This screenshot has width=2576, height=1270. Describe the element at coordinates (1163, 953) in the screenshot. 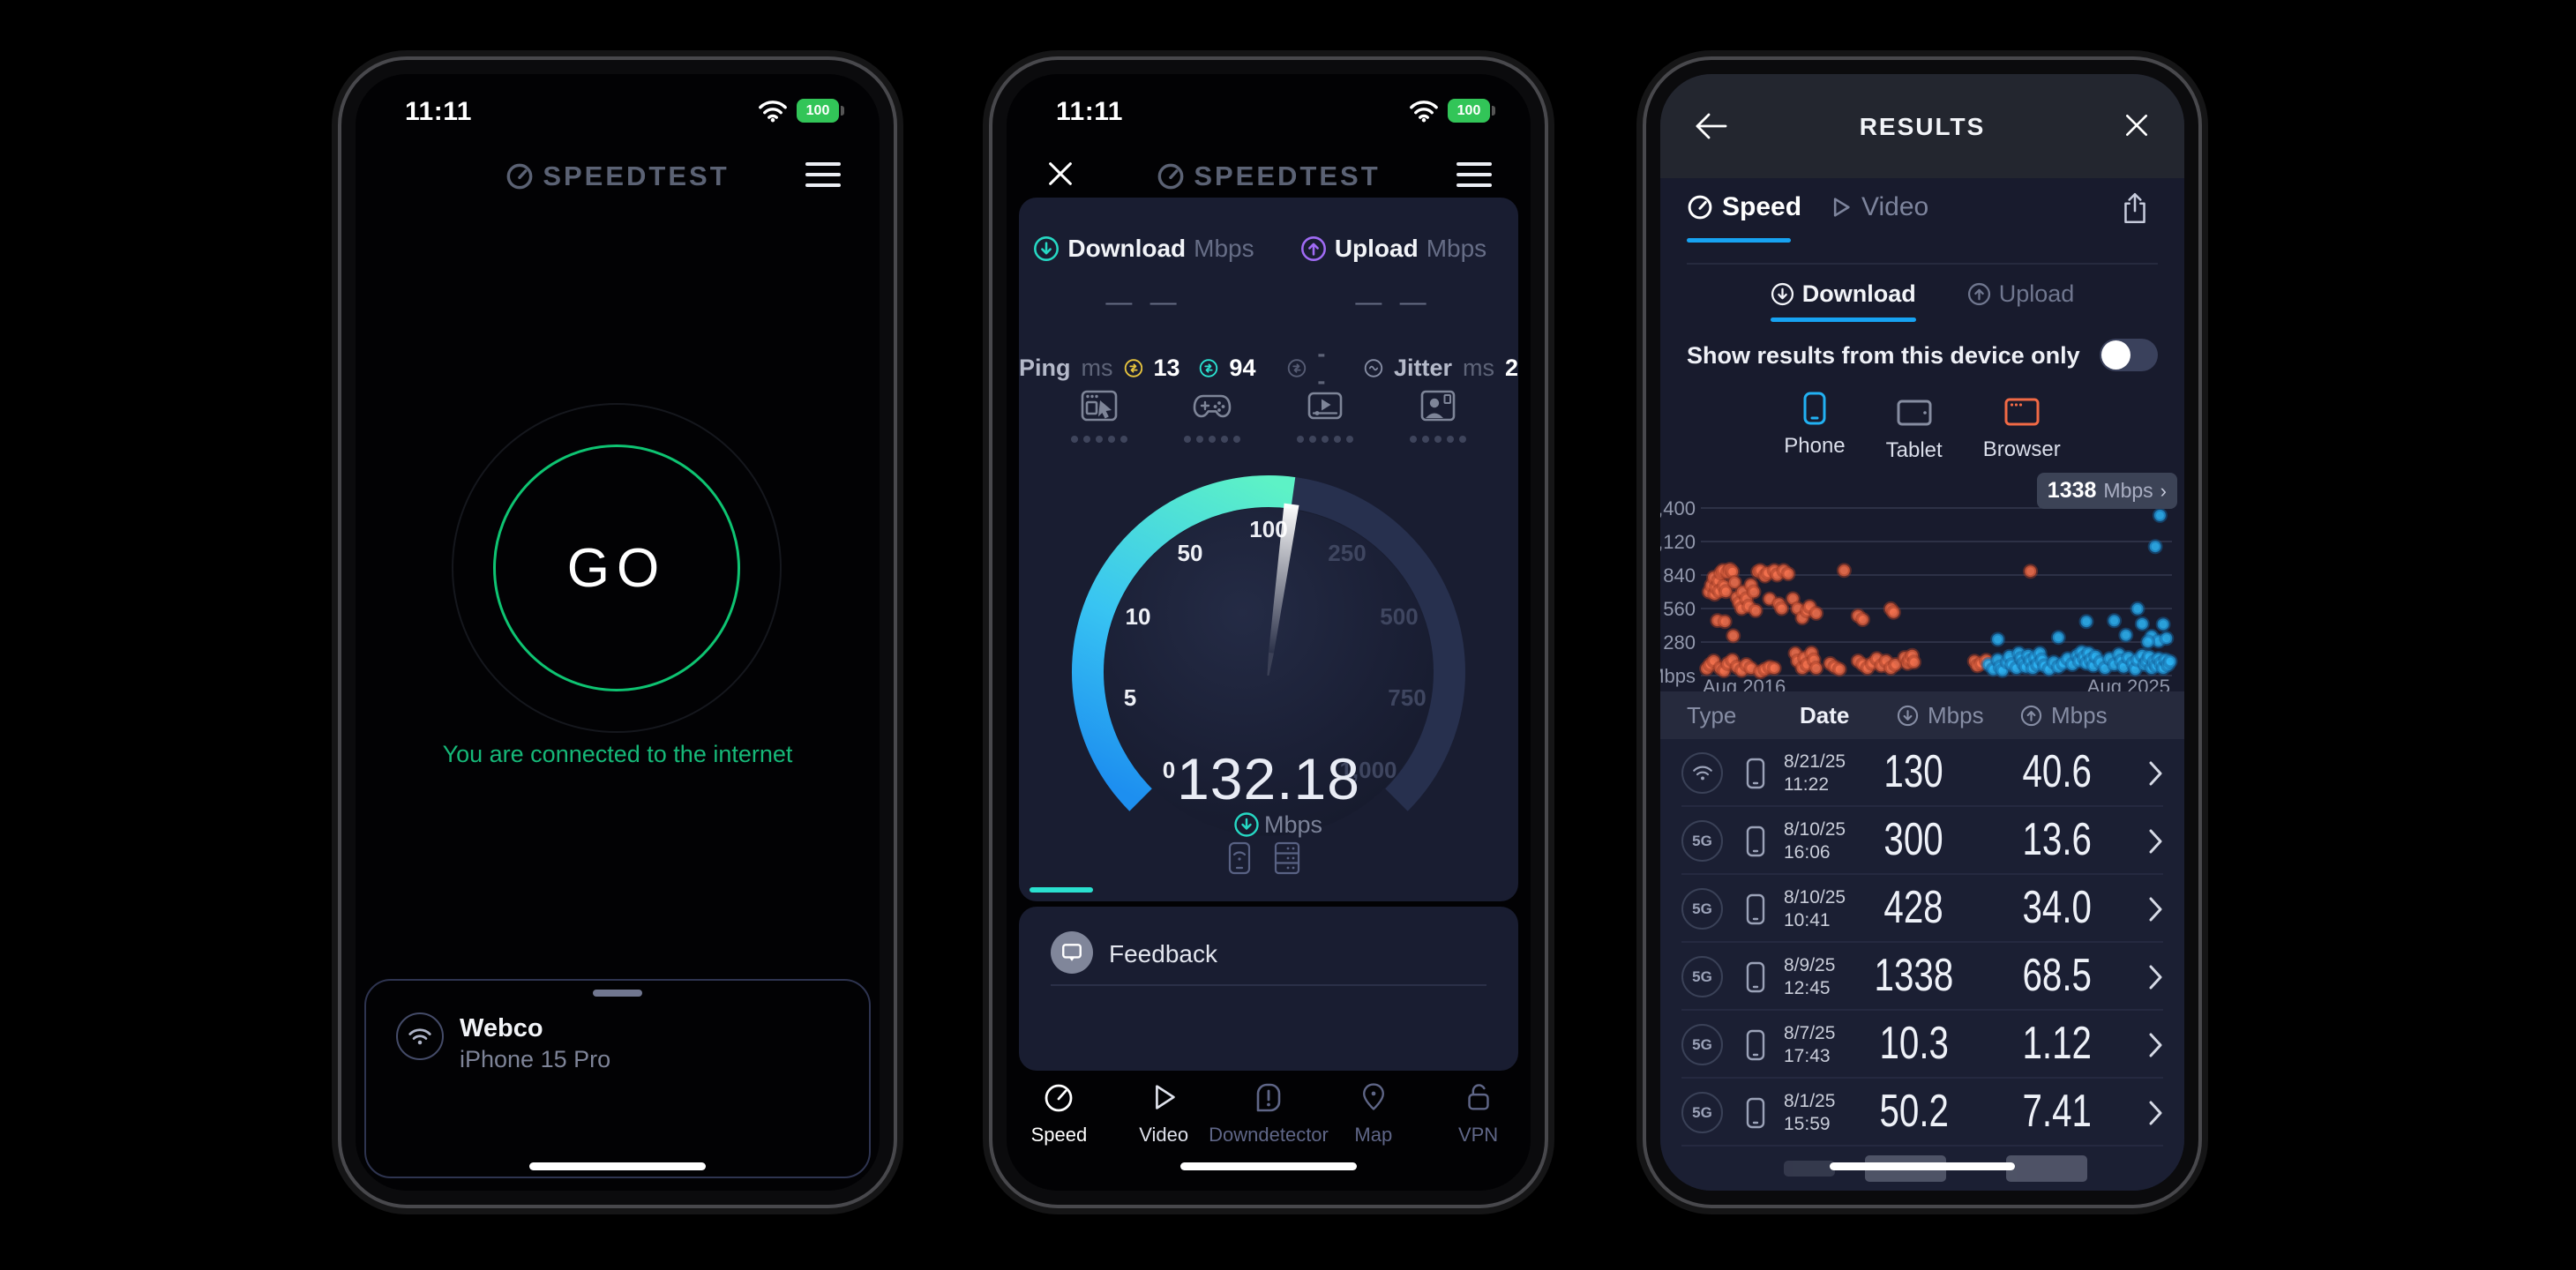

I see `feedback-label: Feedback` at that location.